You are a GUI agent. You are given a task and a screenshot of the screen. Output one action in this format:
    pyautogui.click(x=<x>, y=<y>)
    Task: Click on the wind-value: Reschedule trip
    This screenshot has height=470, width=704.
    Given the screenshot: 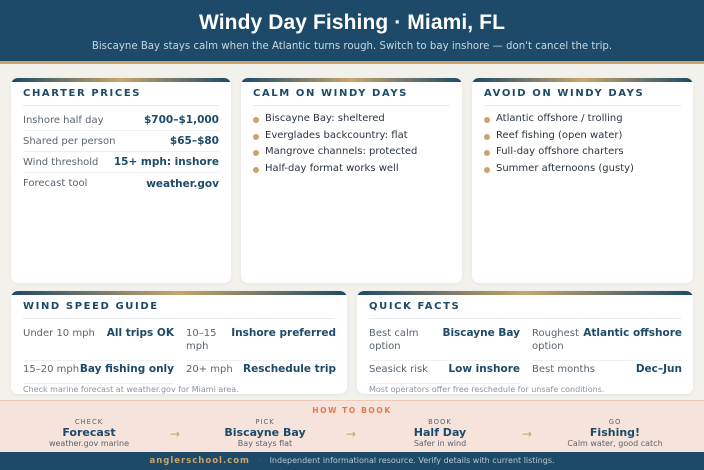 What is the action you would take?
    pyautogui.click(x=289, y=369)
    